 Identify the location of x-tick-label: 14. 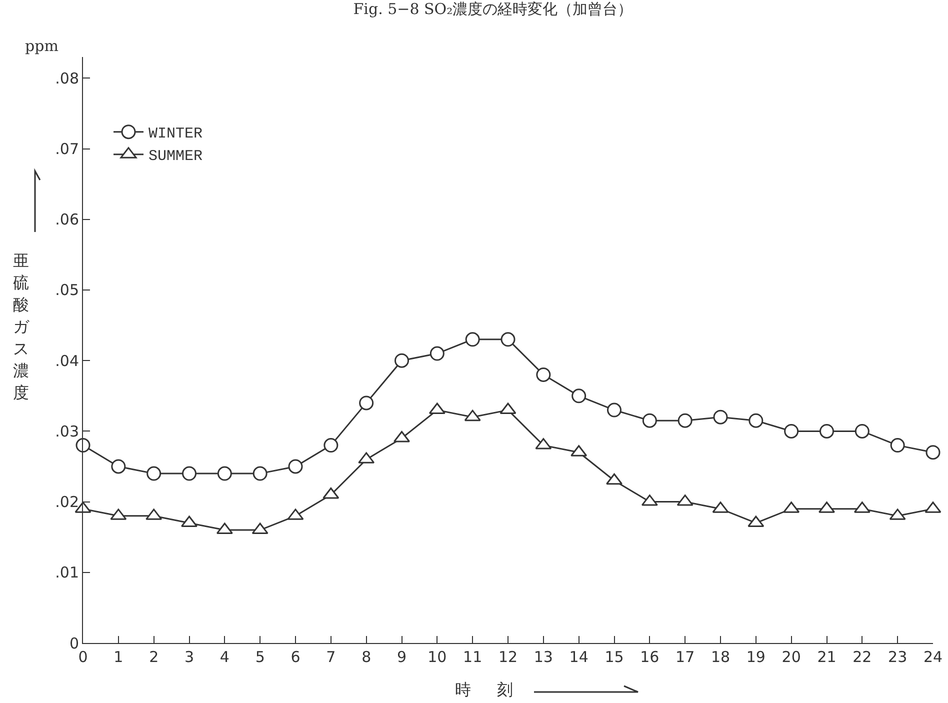
(578, 657).